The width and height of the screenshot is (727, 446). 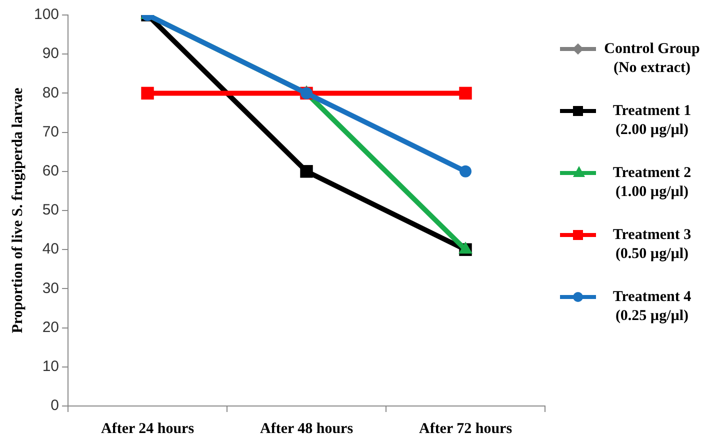 I want to click on y-tick-label: 0, so click(x=55, y=405).